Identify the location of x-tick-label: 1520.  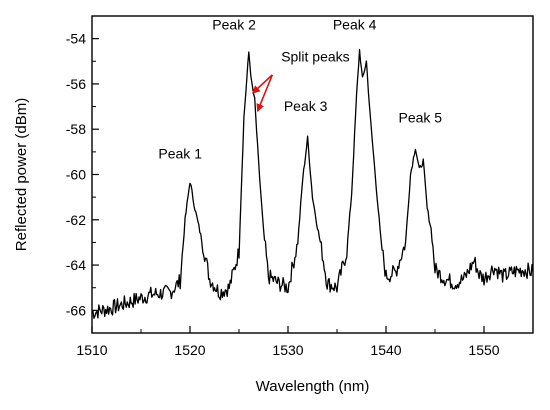
(189, 350).